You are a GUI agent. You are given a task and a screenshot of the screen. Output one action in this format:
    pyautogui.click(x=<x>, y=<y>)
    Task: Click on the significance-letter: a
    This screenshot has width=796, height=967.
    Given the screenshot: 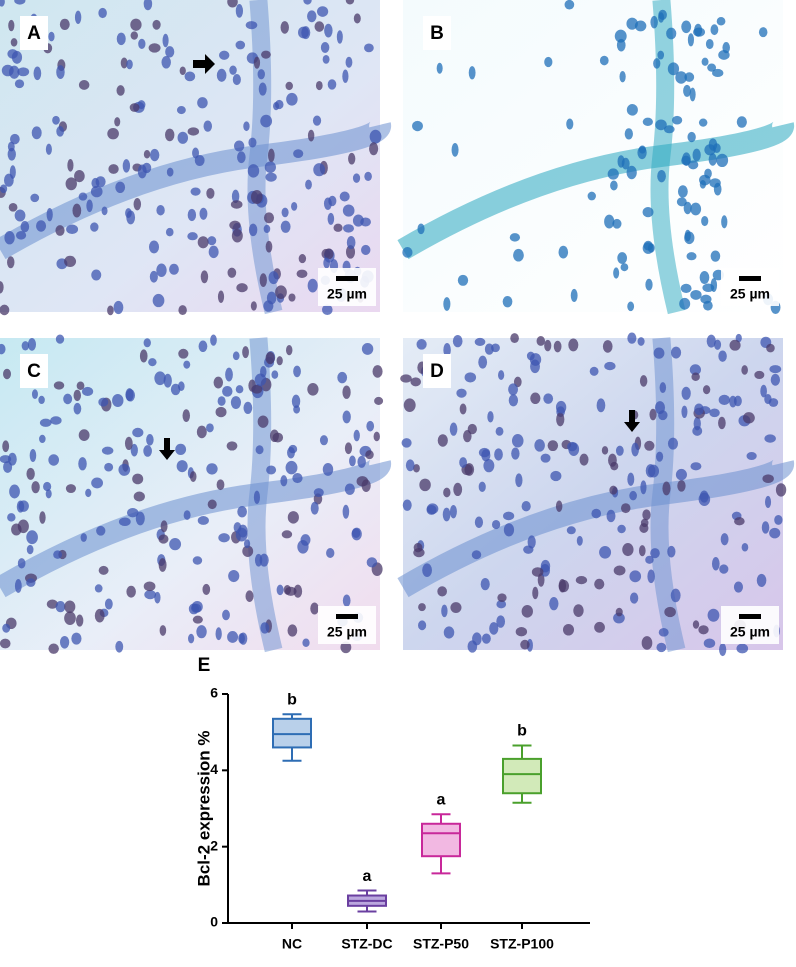 What is the action you would take?
    pyautogui.click(x=441, y=799)
    